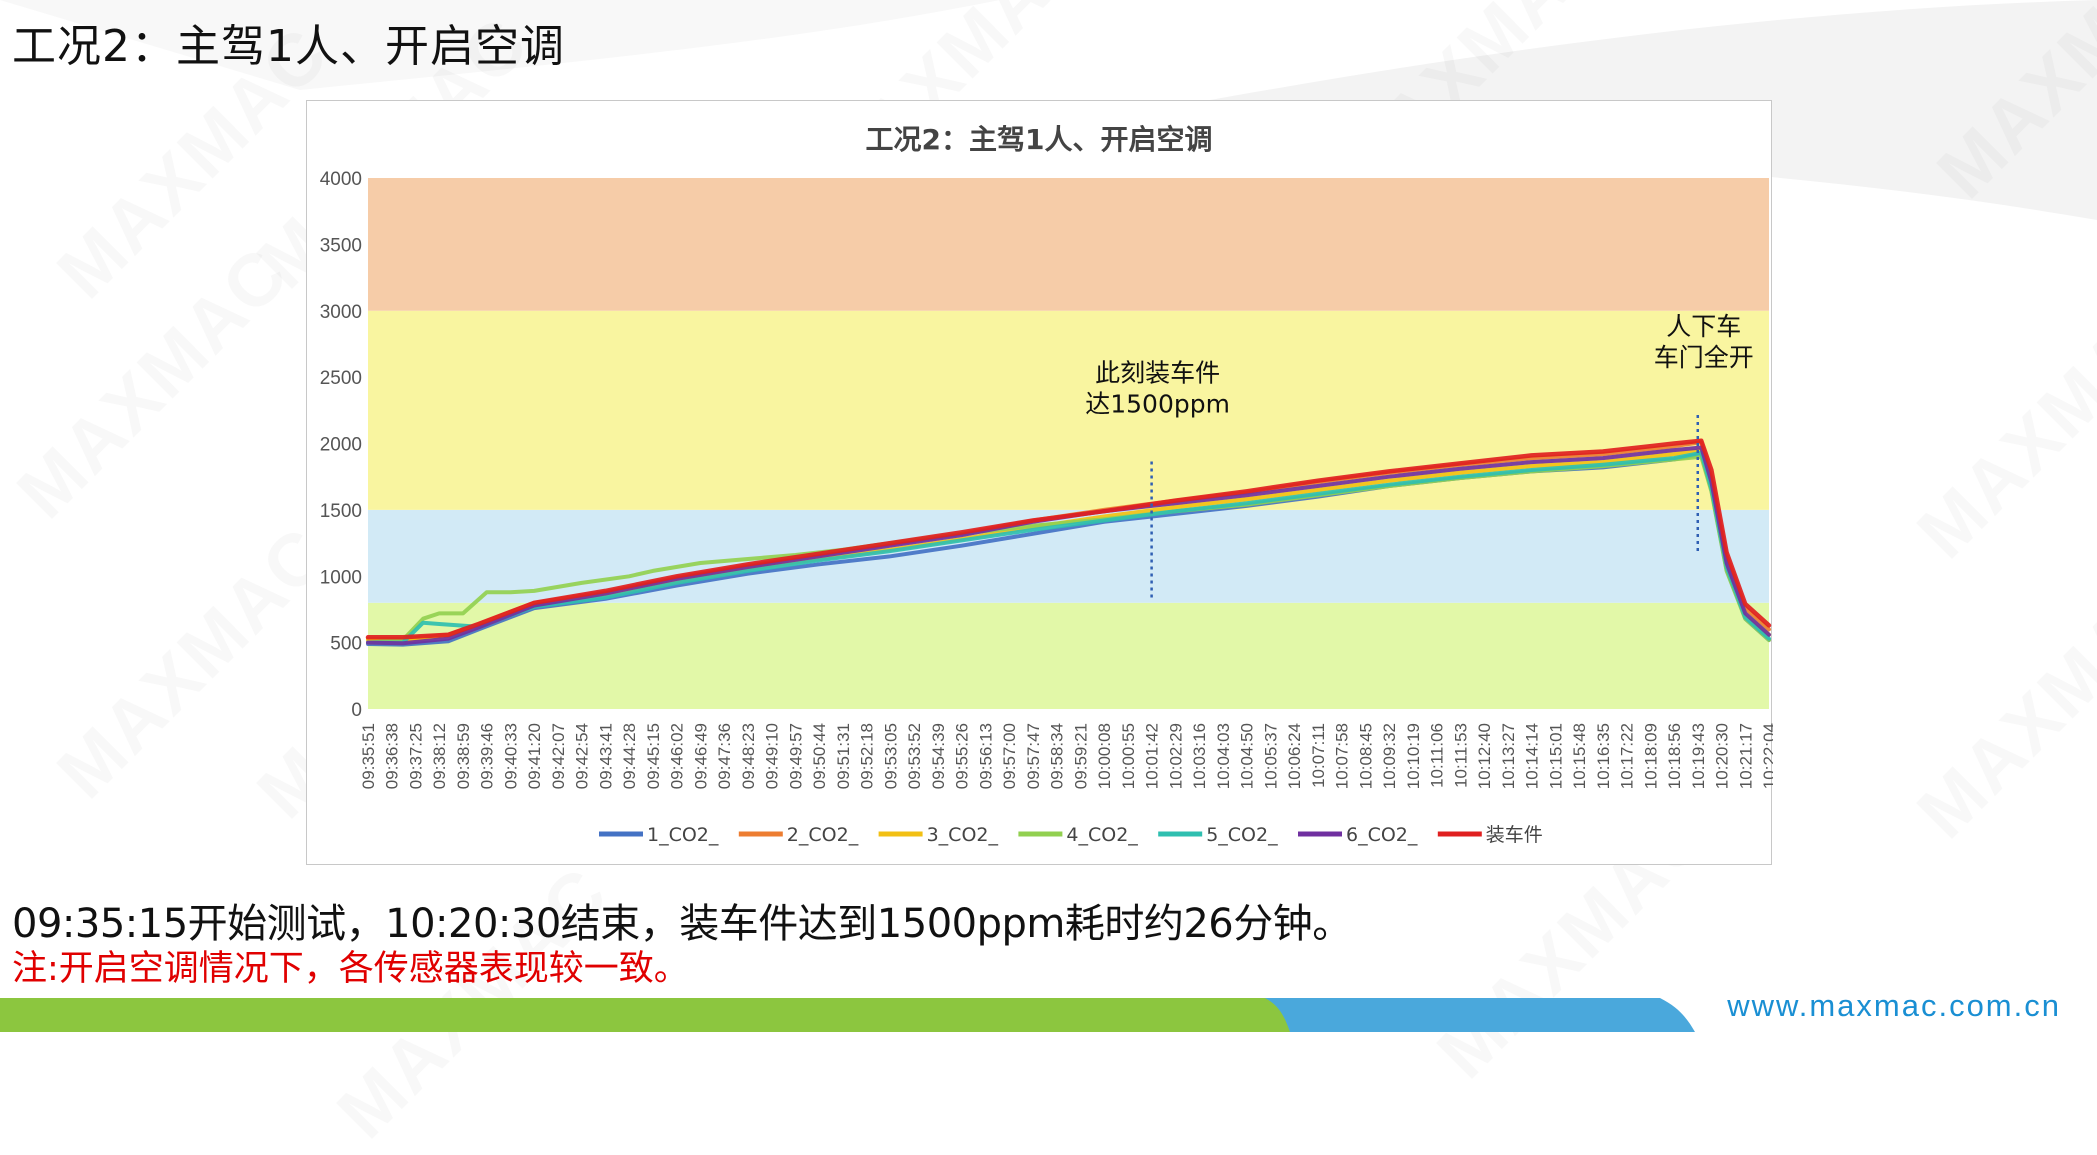 This screenshot has width=2097, height=1155. I want to click on x-tick-label: 10:12:40, so click(1484, 756).